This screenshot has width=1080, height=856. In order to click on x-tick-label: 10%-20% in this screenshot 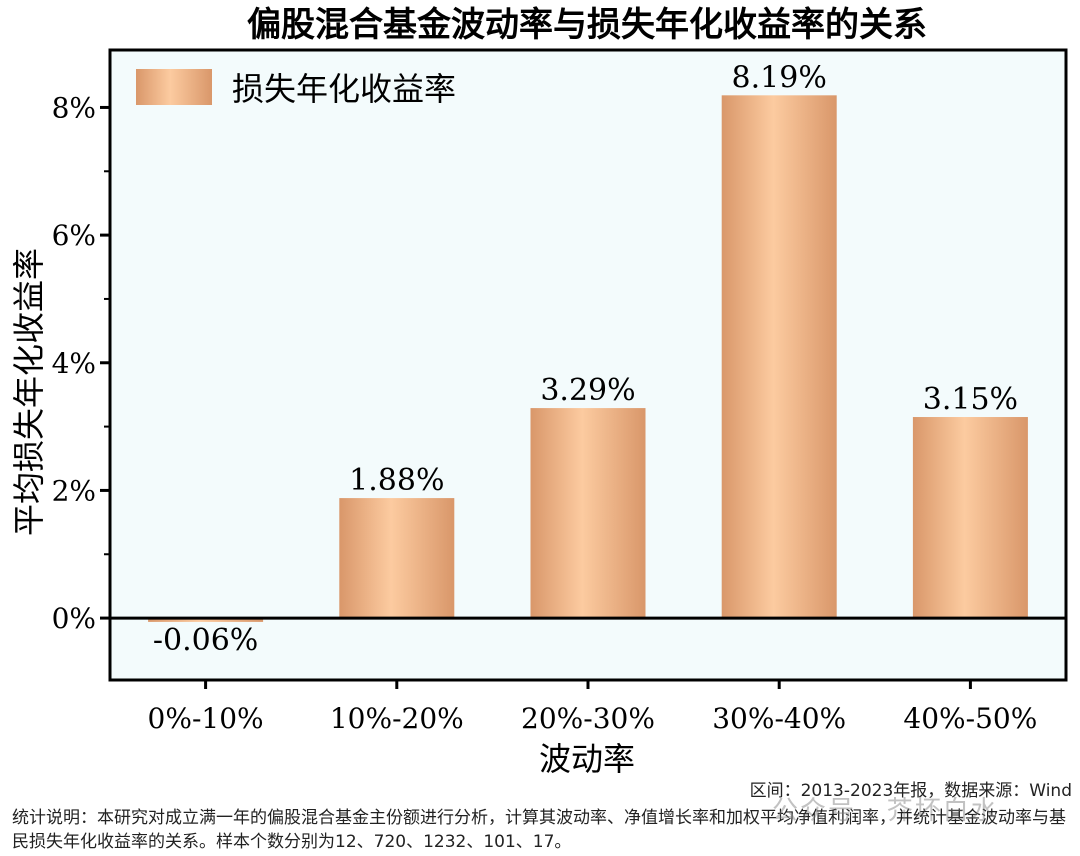, I will do `click(397, 718)`.